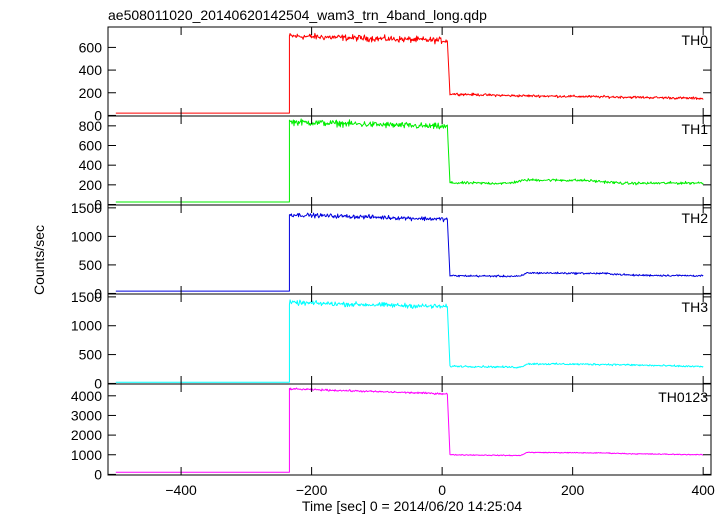 This screenshot has height=516, width=724. What do you see at coordinates (695, 307) in the screenshot?
I see `panel-label-th3: TH3` at bounding box center [695, 307].